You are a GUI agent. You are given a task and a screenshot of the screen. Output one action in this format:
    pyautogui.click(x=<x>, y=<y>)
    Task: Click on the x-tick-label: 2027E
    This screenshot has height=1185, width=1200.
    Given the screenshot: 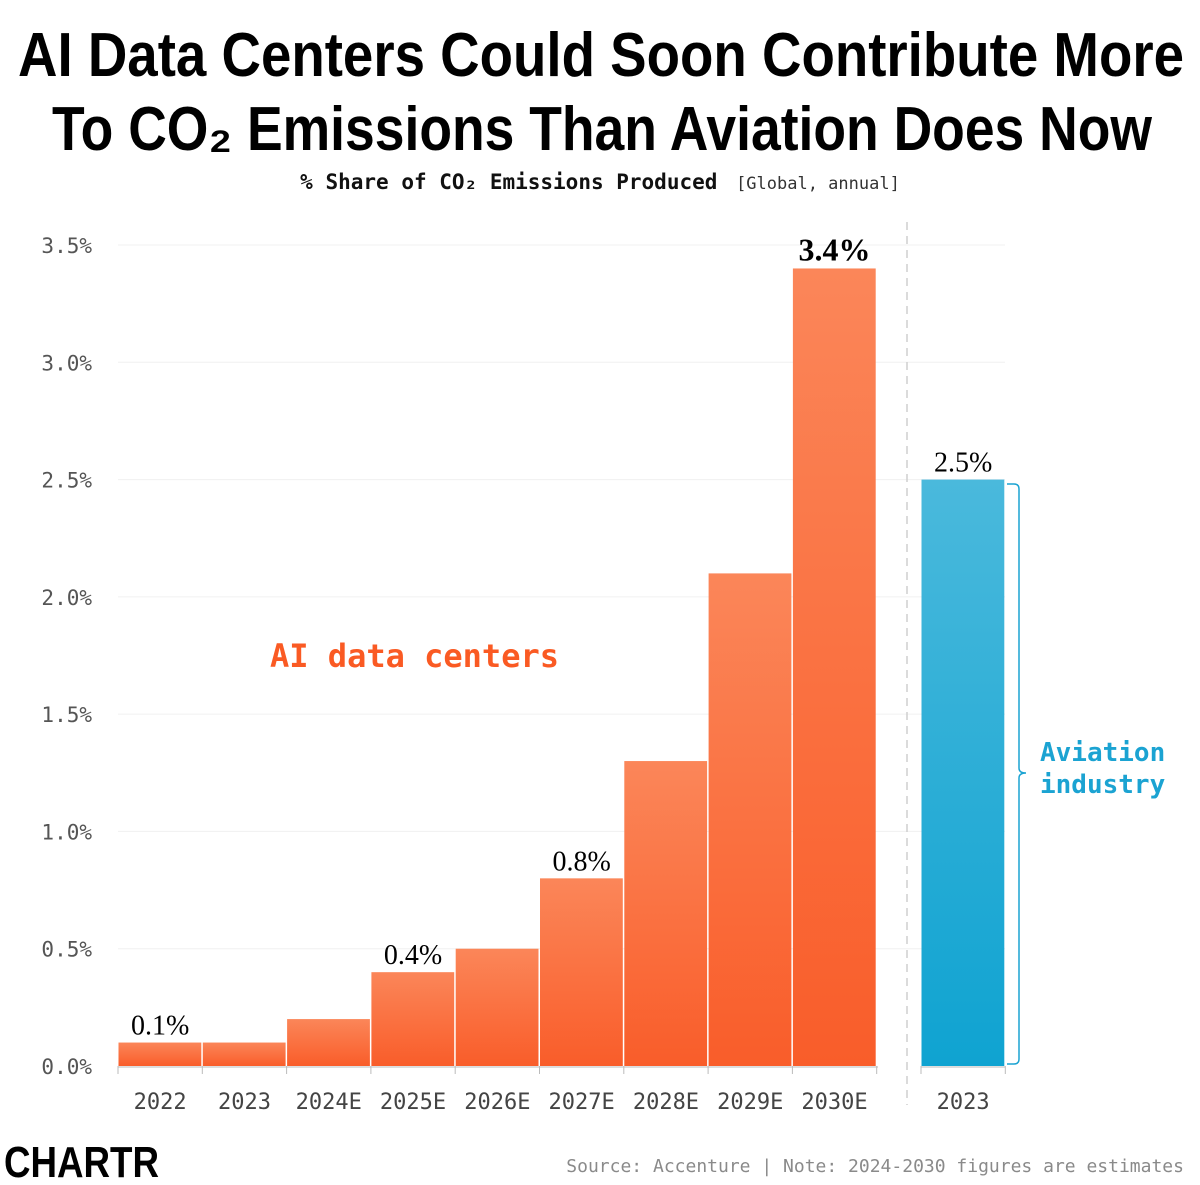 What is the action you would take?
    pyautogui.click(x=582, y=1102)
    